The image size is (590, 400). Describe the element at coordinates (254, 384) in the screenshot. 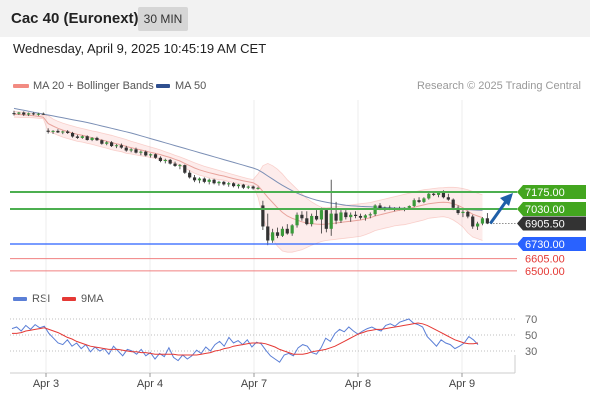

I see `x-tick-label: Apr 7` at that location.